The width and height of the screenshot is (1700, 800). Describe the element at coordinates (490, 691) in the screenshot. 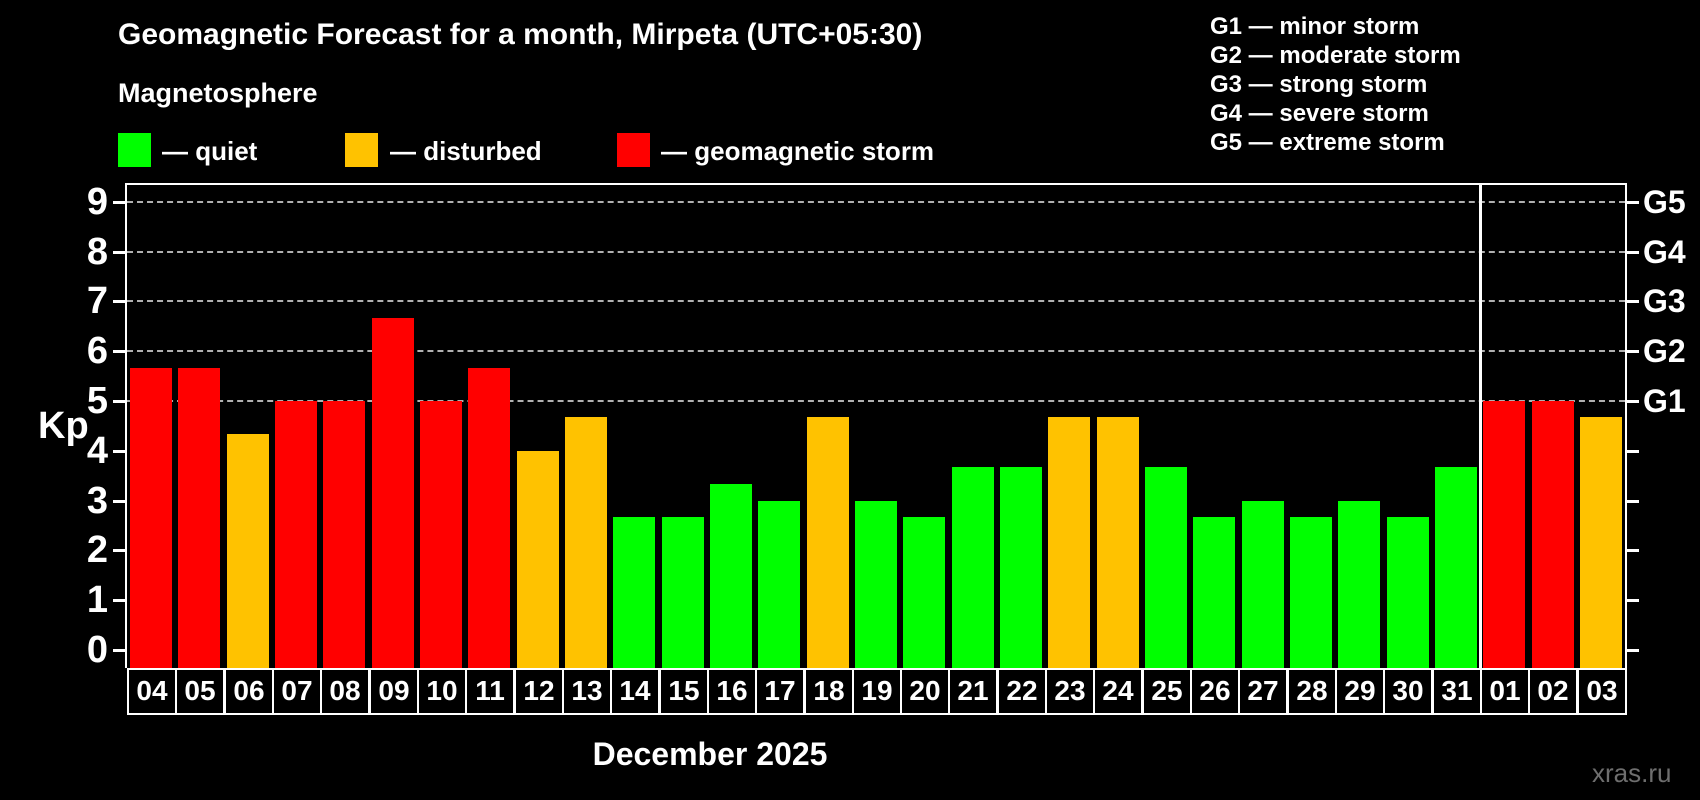

I see `date-label-11: 11` at that location.